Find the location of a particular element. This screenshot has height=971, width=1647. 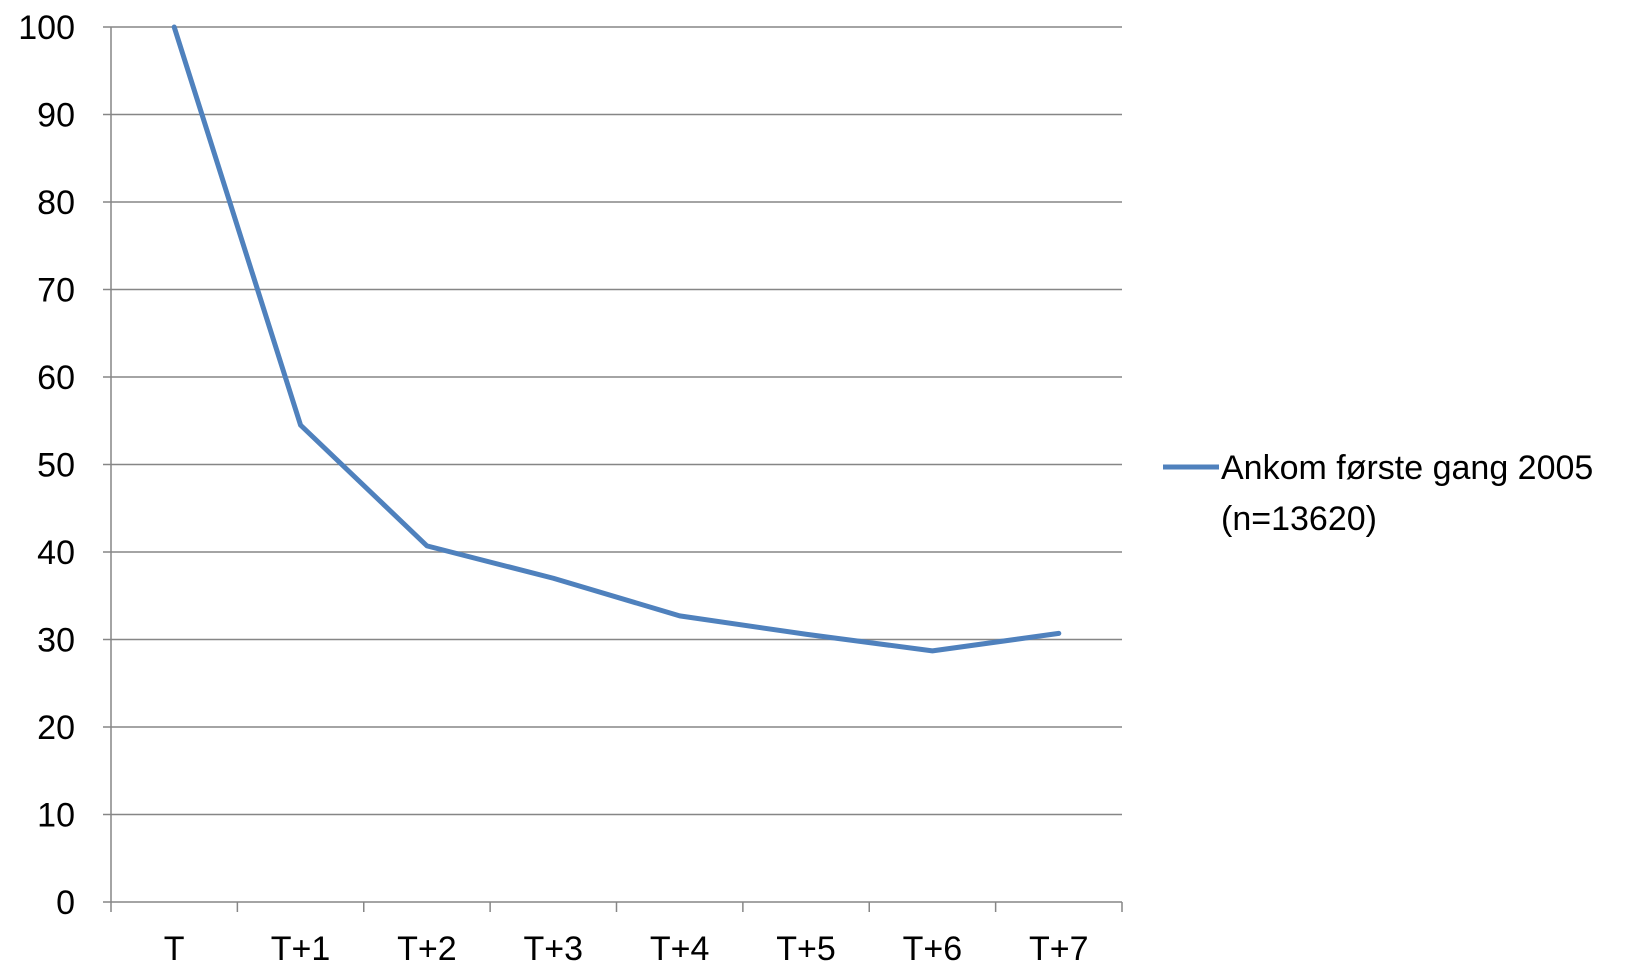

x-tick-label: T+6 is located at coordinates (933, 949).